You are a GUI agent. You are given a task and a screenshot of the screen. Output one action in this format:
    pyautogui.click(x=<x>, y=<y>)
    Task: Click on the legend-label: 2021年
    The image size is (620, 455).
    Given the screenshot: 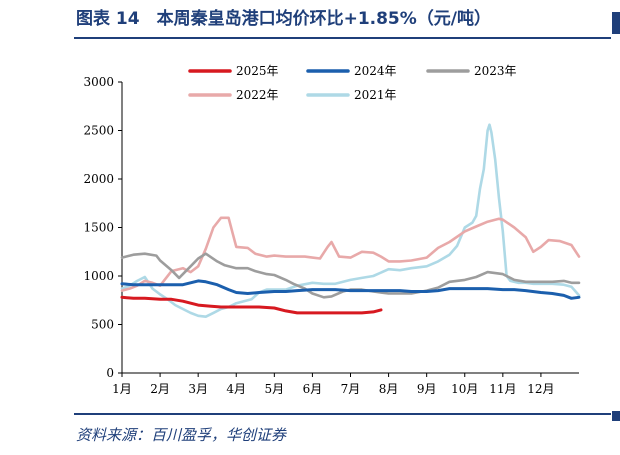 What is the action you would take?
    pyautogui.click(x=375, y=95)
    